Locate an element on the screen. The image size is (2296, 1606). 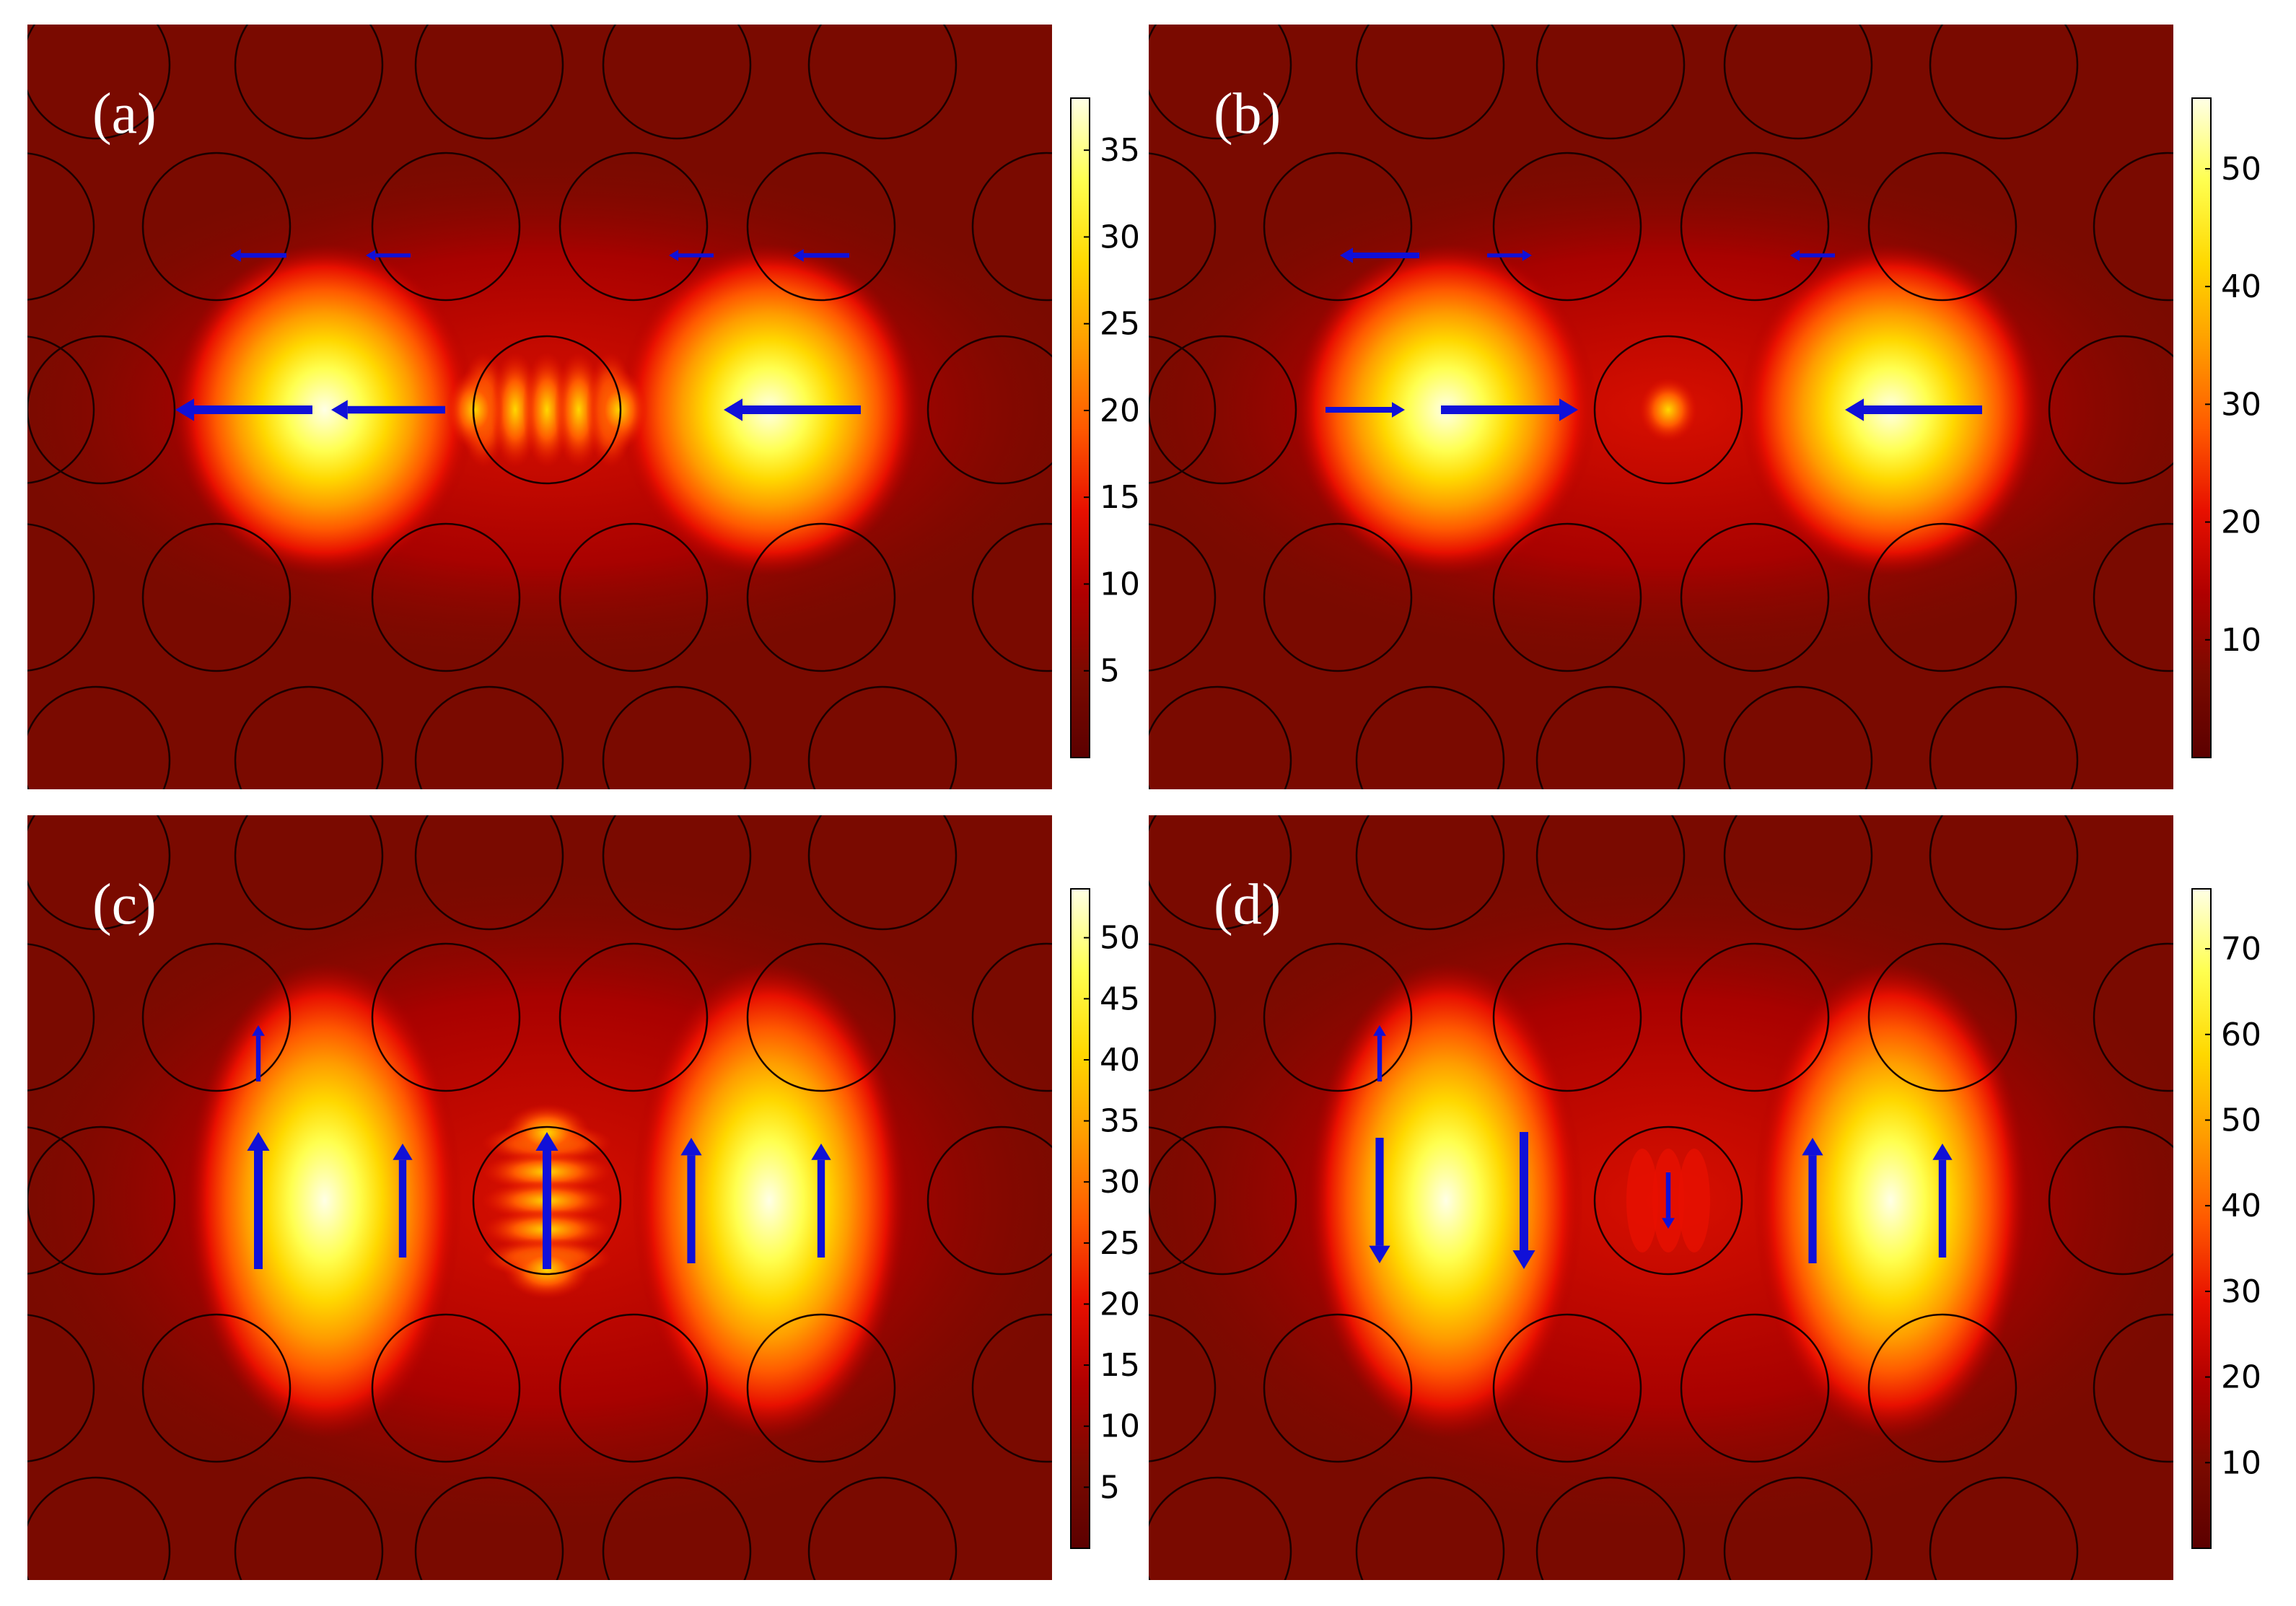
colorbar: 5 10 15 20 25 30 35 40 45 50 is located at coordinates (1105, 1218).